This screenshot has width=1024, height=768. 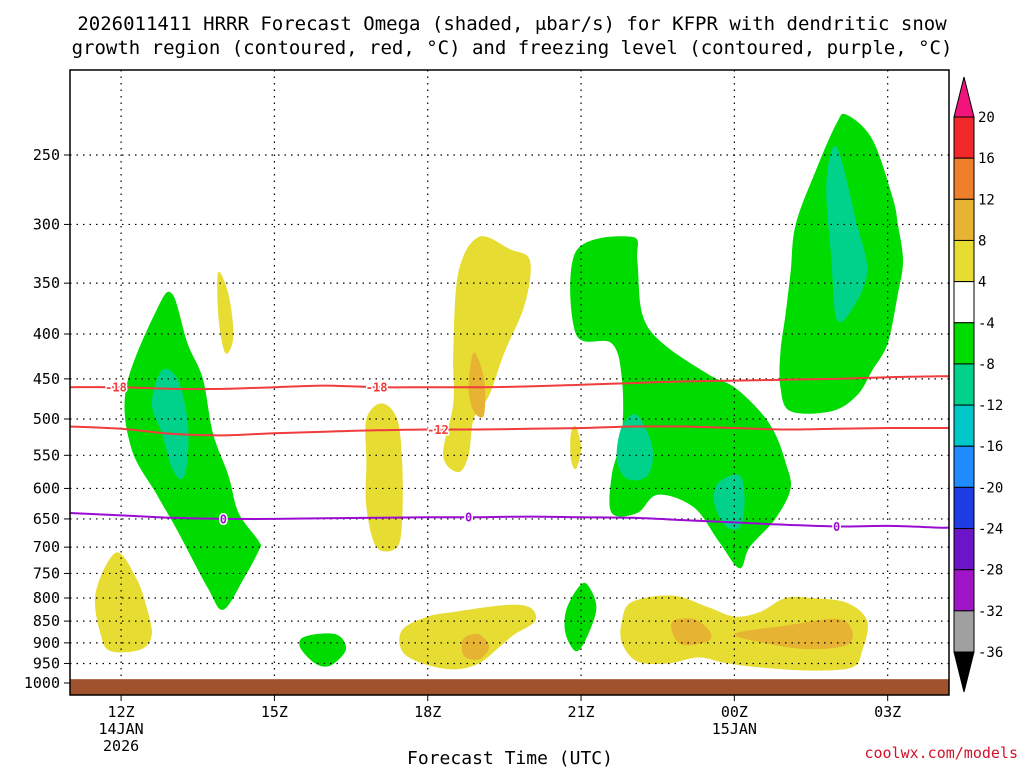 What do you see at coordinates (990, 530) in the screenshot?
I see `colorbar-tick-label: -24` at bounding box center [990, 530].